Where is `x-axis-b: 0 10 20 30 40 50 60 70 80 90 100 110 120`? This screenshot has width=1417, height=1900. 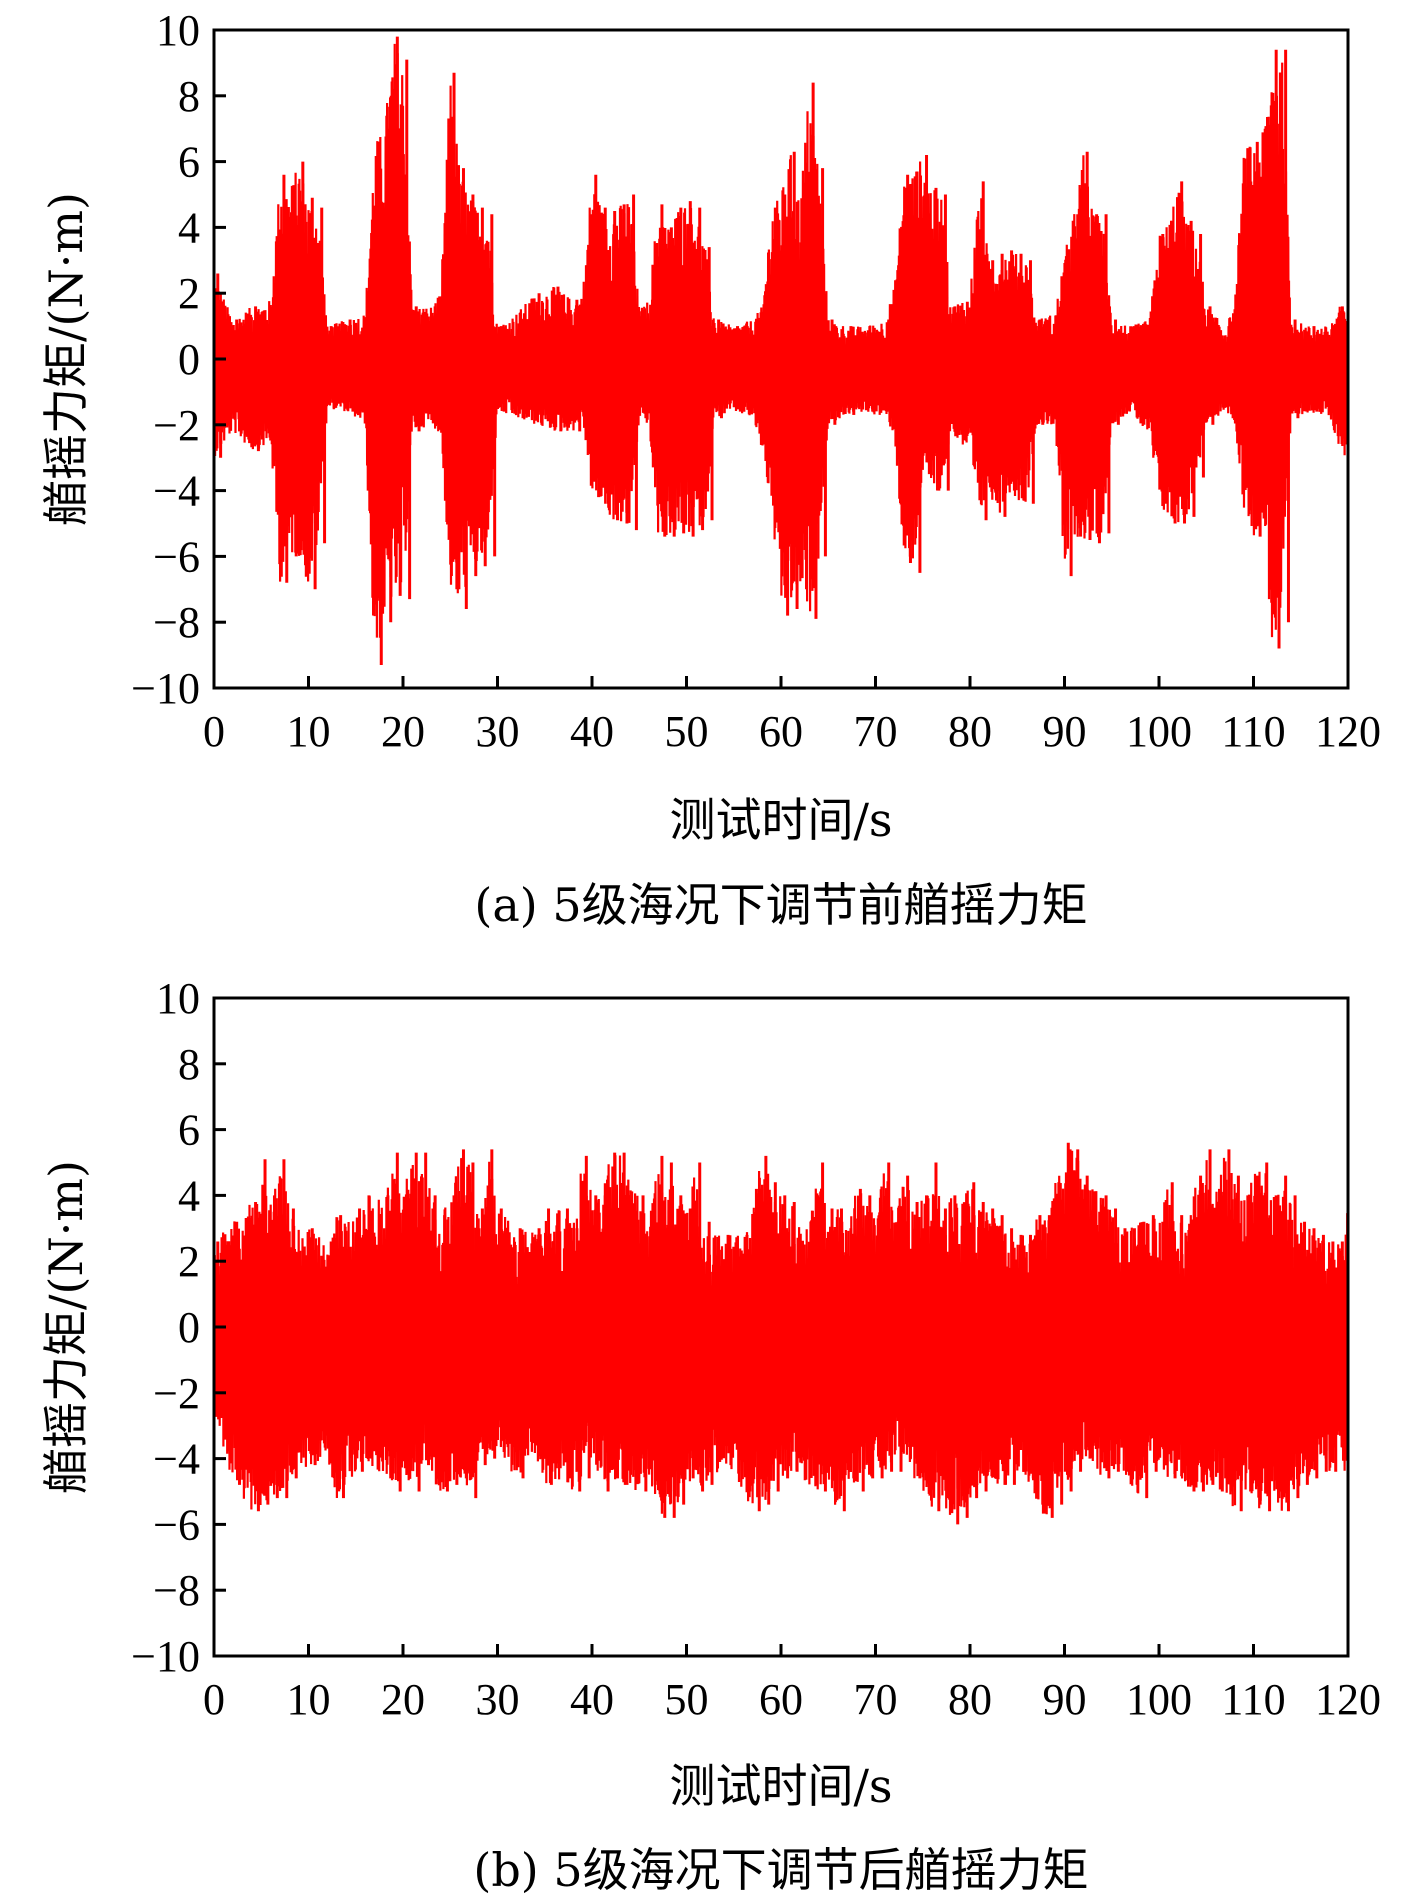
x-axis-b: 0 10 20 30 40 50 60 70 80 90 100 110 120 is located at coordinates (792, 1684).